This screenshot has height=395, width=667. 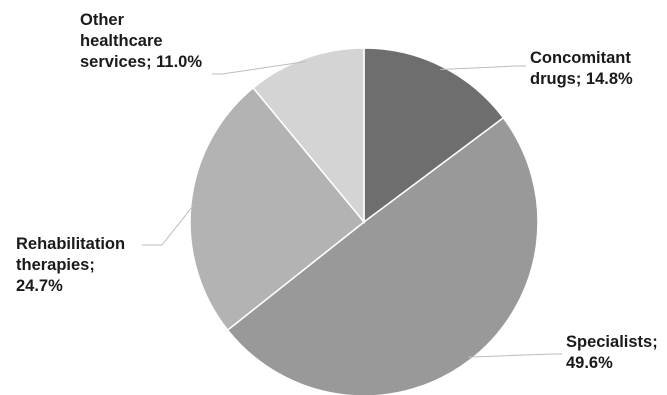 What do you see at coordinates (434, 135) in the screenshot?
I see `pie-slice-concomitant-drugs` at bounding box center [434, 135].